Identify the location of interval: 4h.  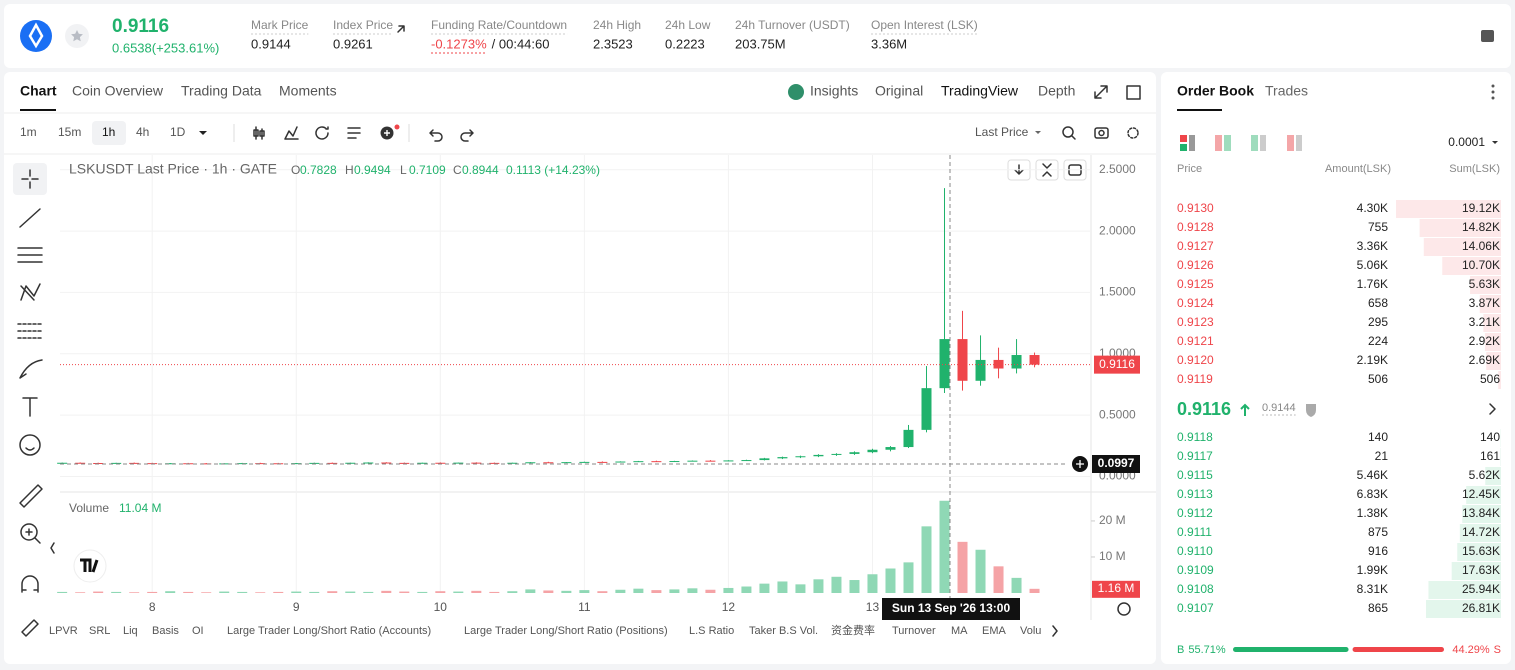
(142, 132).